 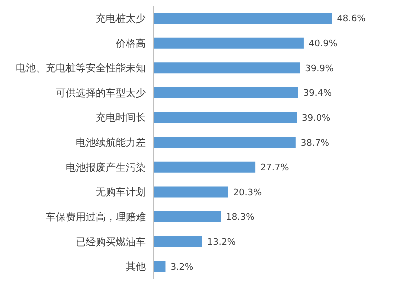 I want to click on data-label: 40.9%, so click(x=323, y=45).